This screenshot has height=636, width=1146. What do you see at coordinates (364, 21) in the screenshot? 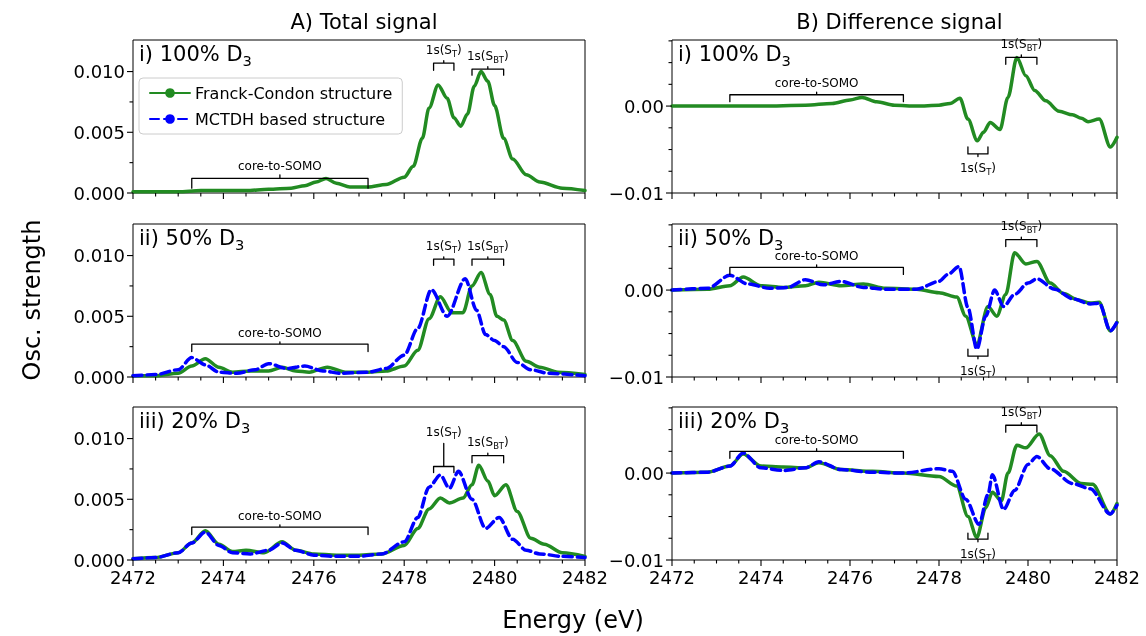
I see `chart-title: A) Total signal` at bounding box center [364, 21].